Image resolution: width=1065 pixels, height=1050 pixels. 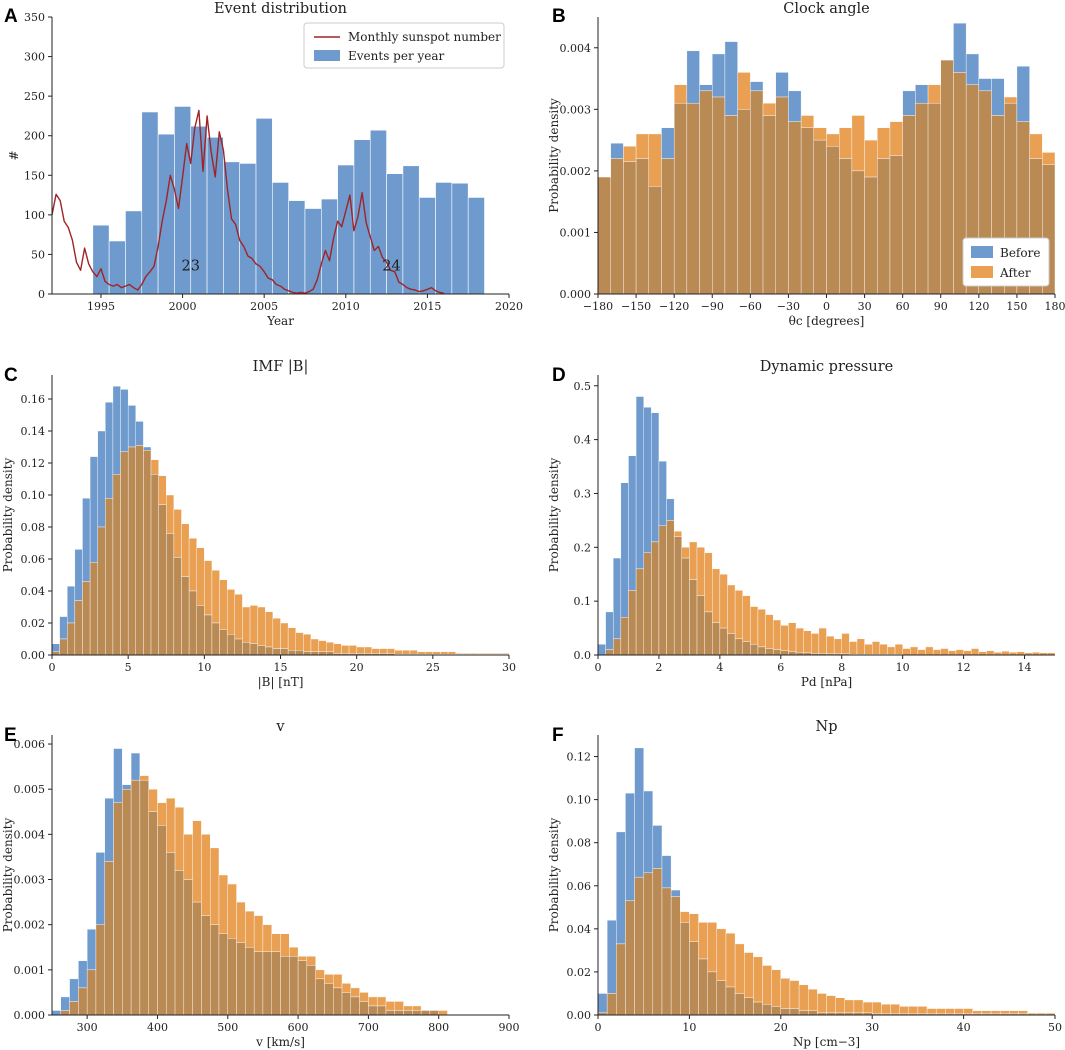 I want to click on x-tick-label: 40, so click(x=964, y=1027).